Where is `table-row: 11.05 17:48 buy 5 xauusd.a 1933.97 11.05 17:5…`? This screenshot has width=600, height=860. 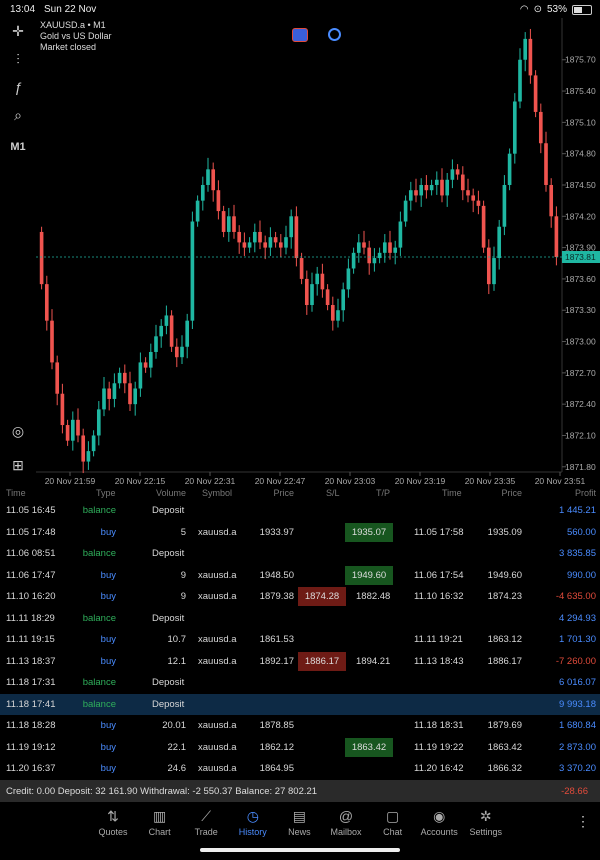 table-row: 11.05 17:48 buy 5 xauusd.a 1933.97 11.05 17:5… is located at coordinates (300, 532).